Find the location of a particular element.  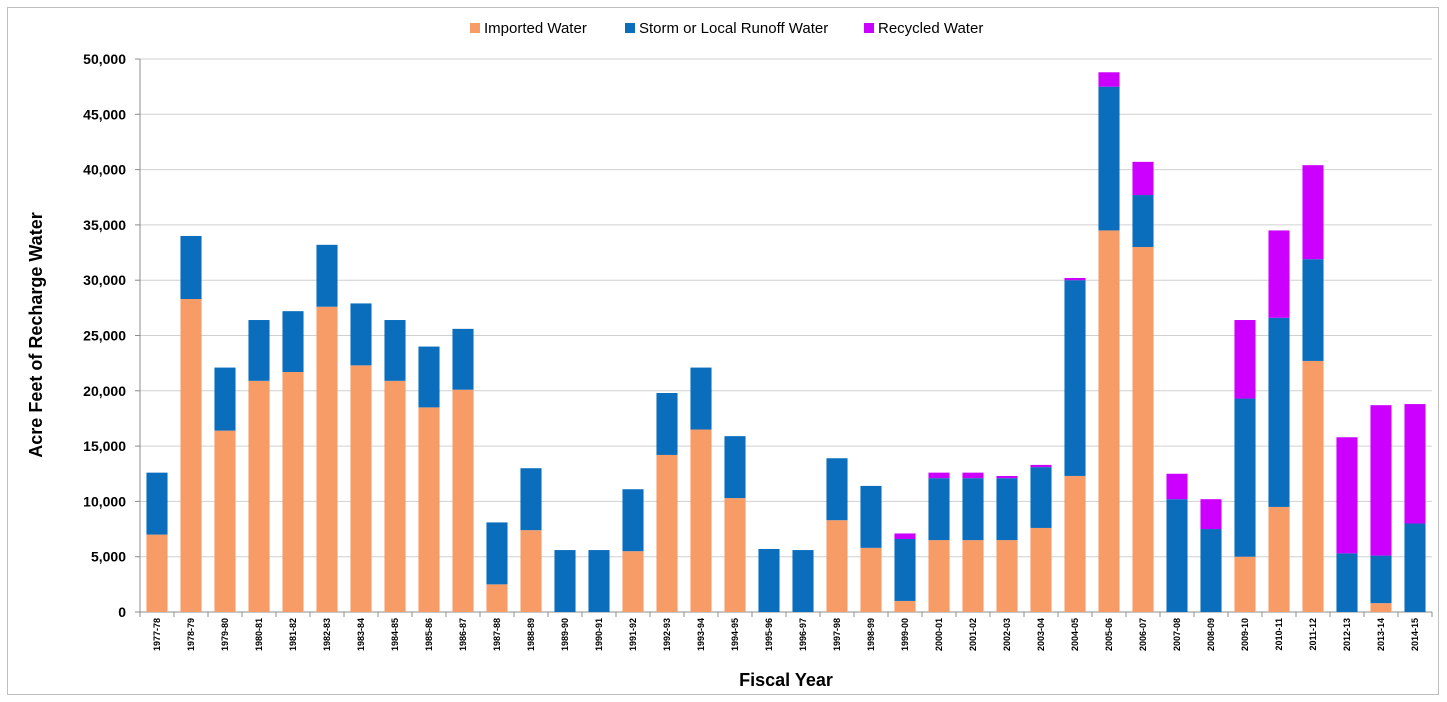

x-tick-label: 1980-81 is located at coordinates (259, 634).